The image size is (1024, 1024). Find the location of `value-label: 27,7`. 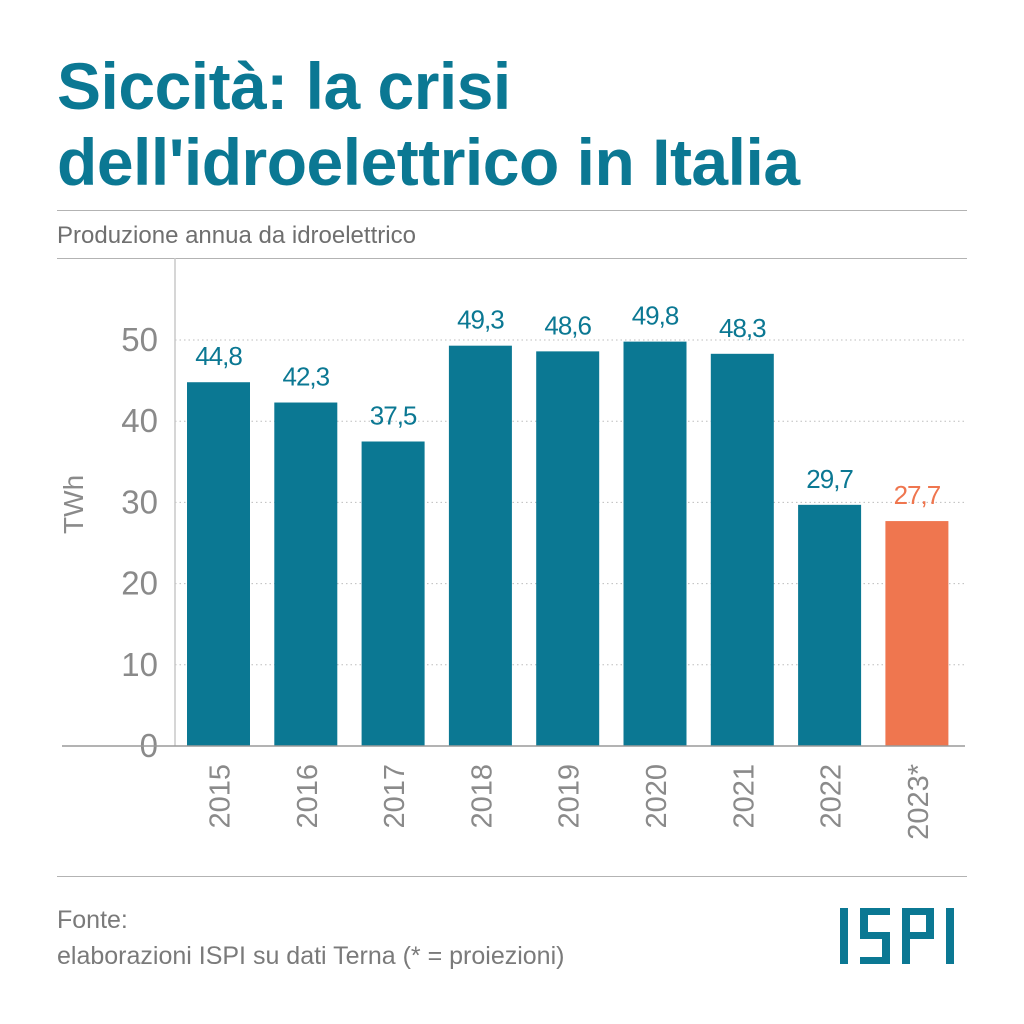

value-label: 27,7 is located at coordinates (917, 495).